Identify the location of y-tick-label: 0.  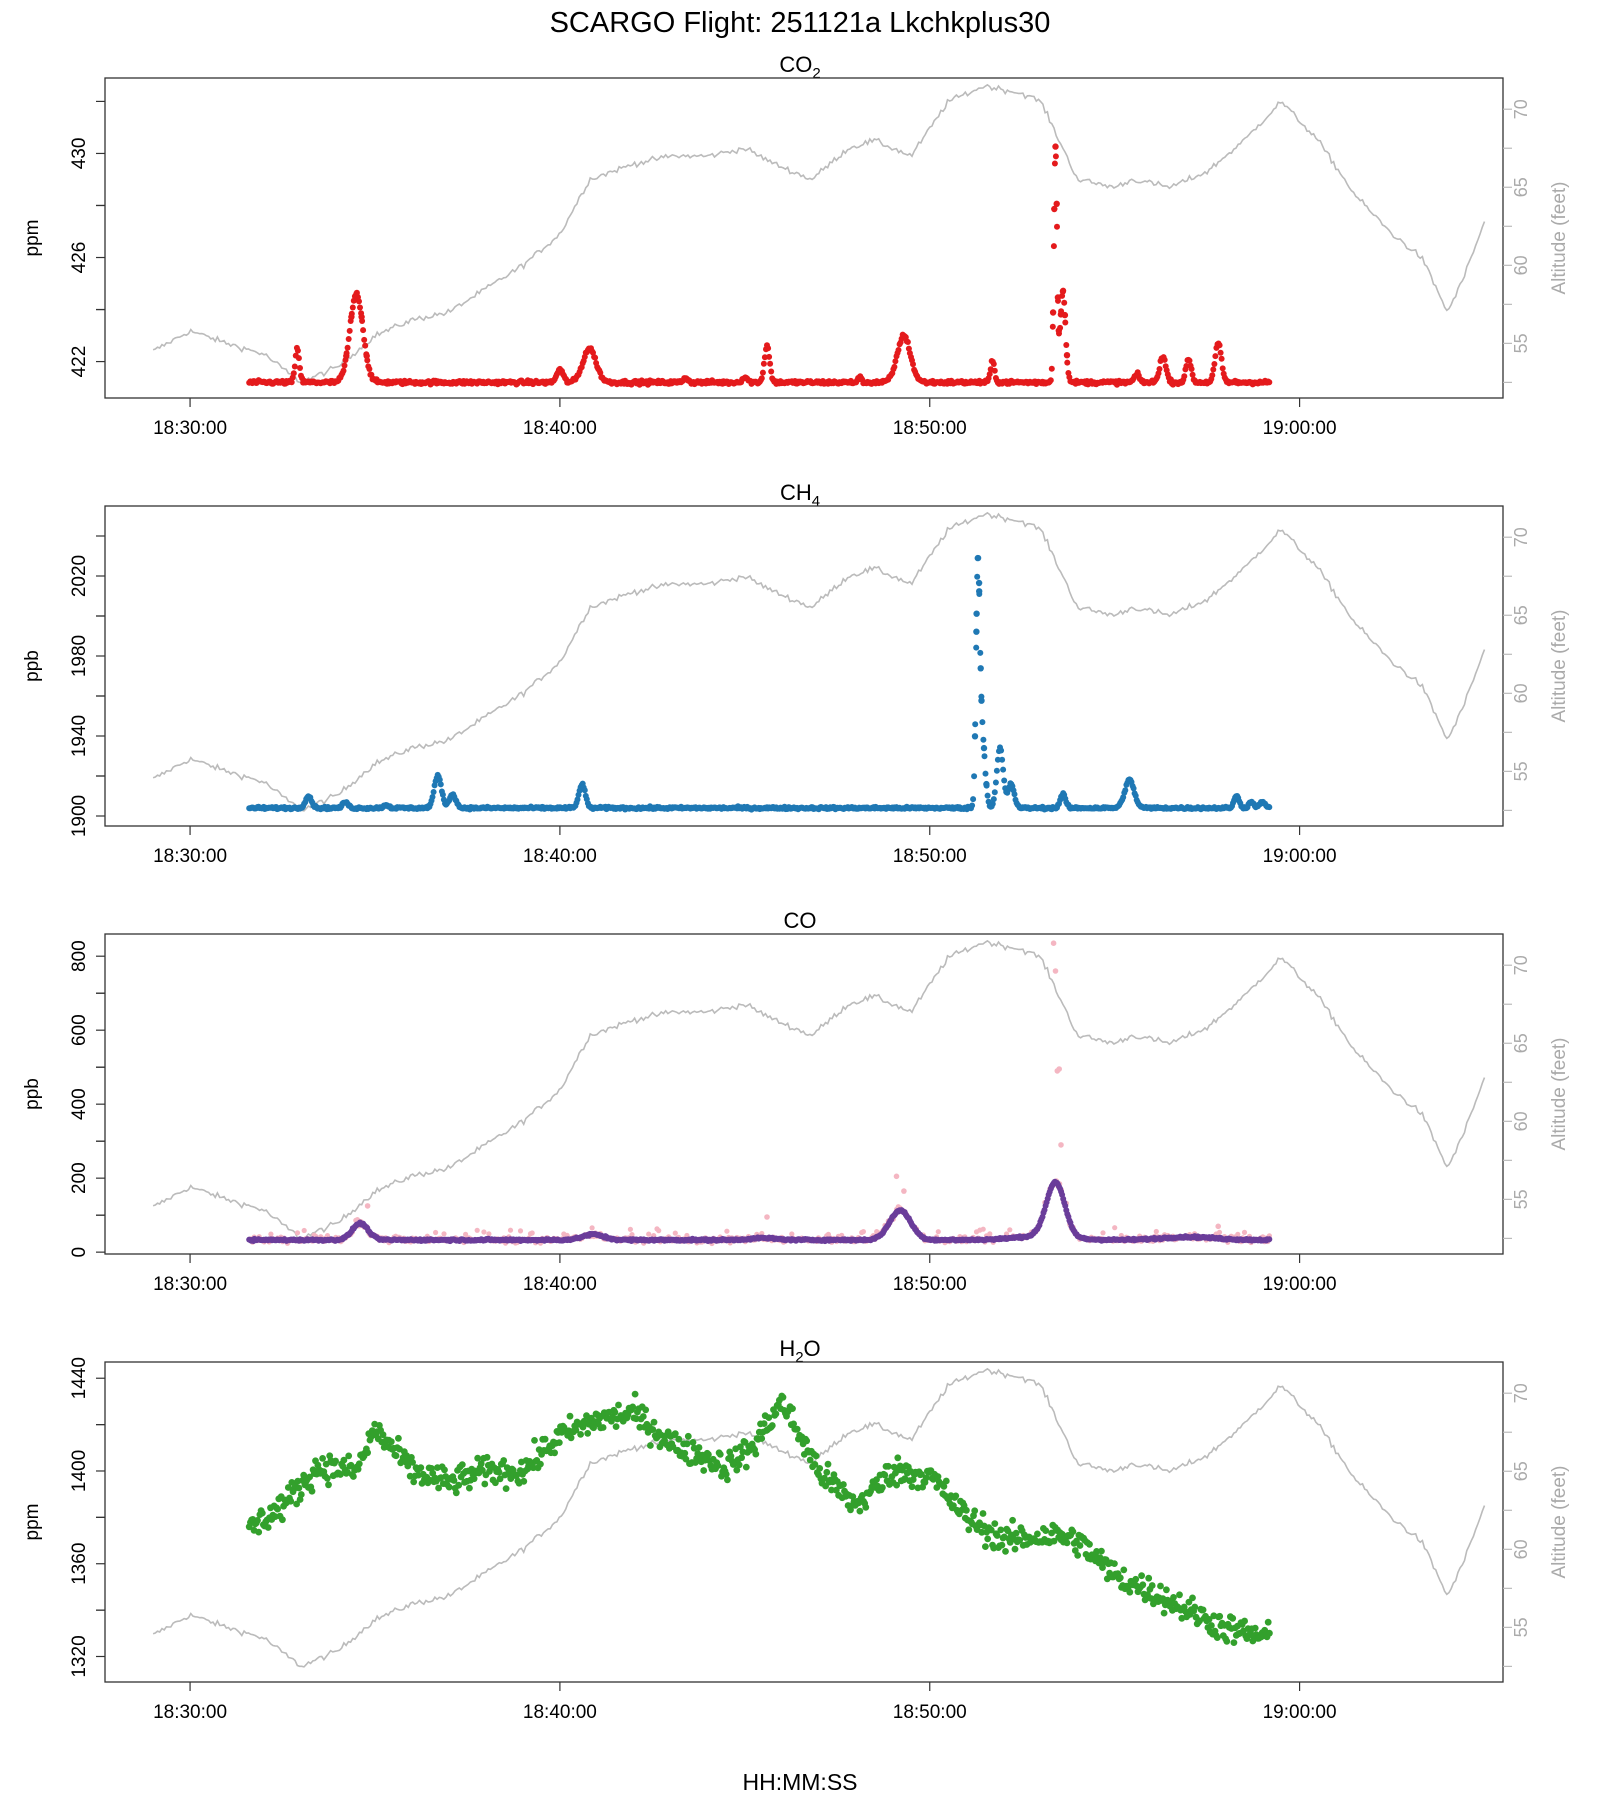
(79, 1252).